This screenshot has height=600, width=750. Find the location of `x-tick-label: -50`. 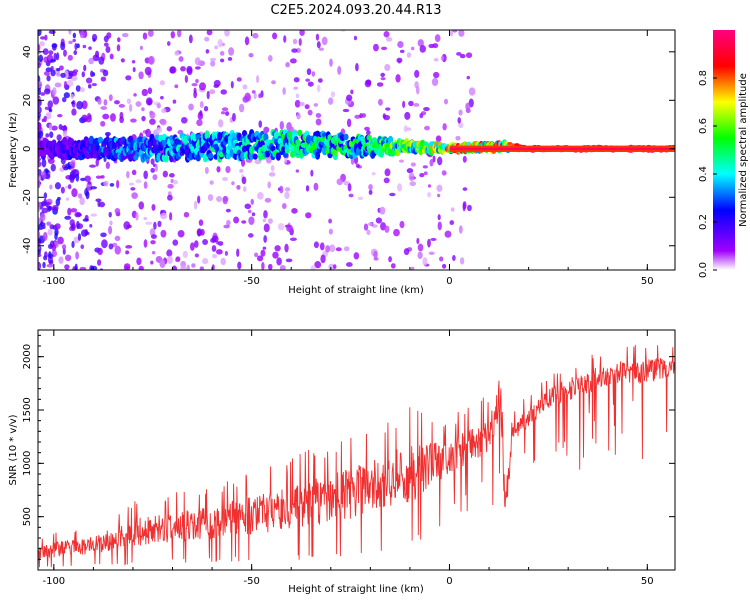

x-tick-label: -50 is located at coordinates (251, 581).